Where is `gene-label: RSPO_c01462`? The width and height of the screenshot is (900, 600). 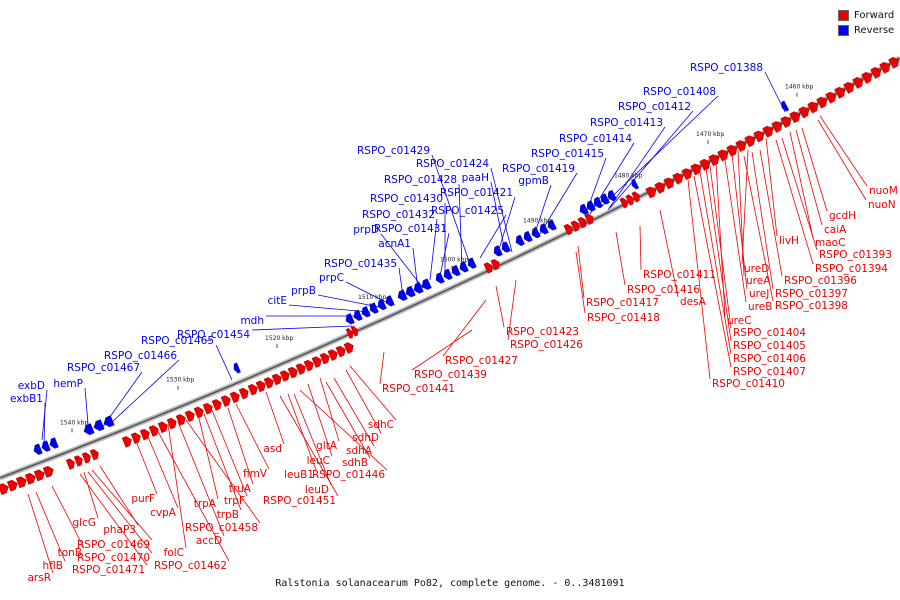 gene-label: RSPO_c01462 is located at coordinates (190, 566).